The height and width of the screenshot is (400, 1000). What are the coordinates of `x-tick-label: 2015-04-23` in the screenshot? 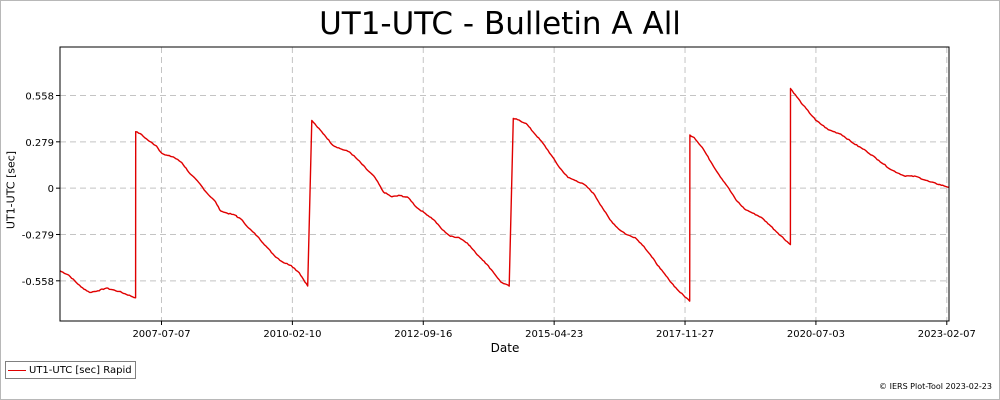 It's located at (554, 334).